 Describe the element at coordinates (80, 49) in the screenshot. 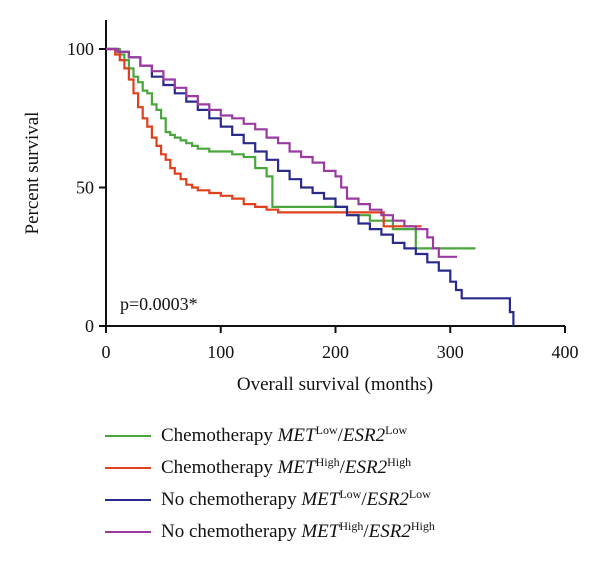

I see `y-tick-label: 100` at that location.